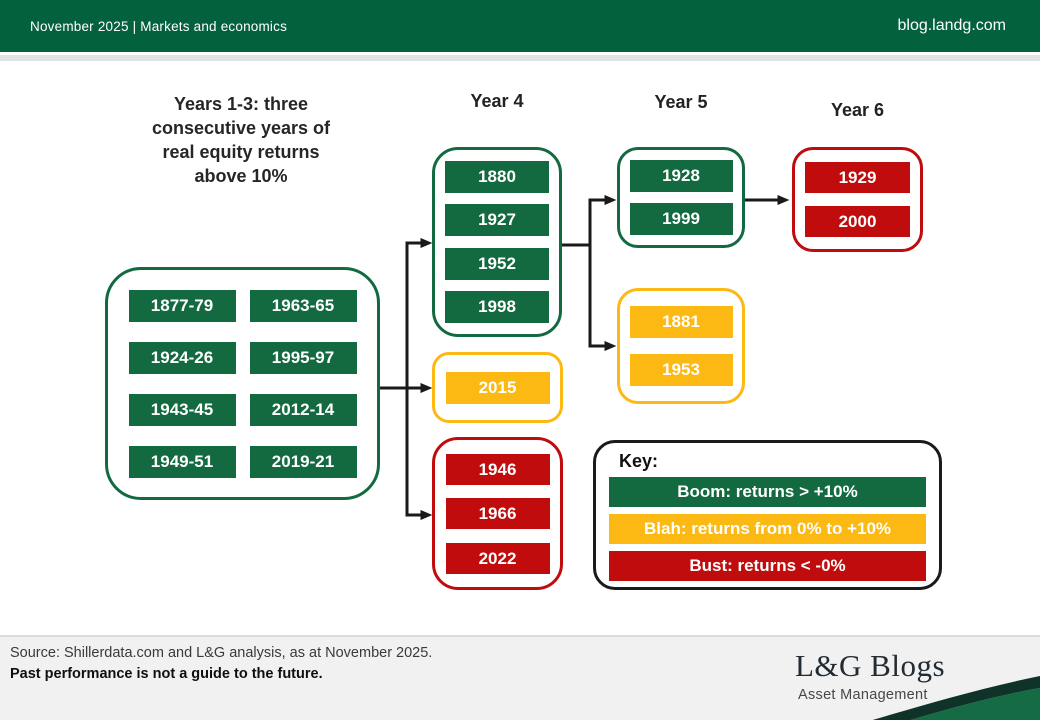  What do you see at coordinates (497, 101) in the screenshot?
I see `column-label-year4: Year 4` at bounding box center [497, 101].